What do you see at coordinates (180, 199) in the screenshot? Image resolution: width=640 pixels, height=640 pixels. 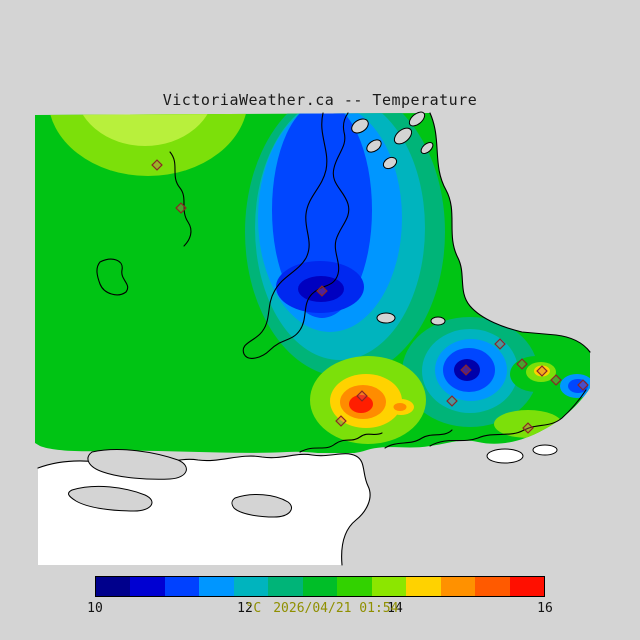 I see `coastline-west-inlet` at bounding box center [180, 199].